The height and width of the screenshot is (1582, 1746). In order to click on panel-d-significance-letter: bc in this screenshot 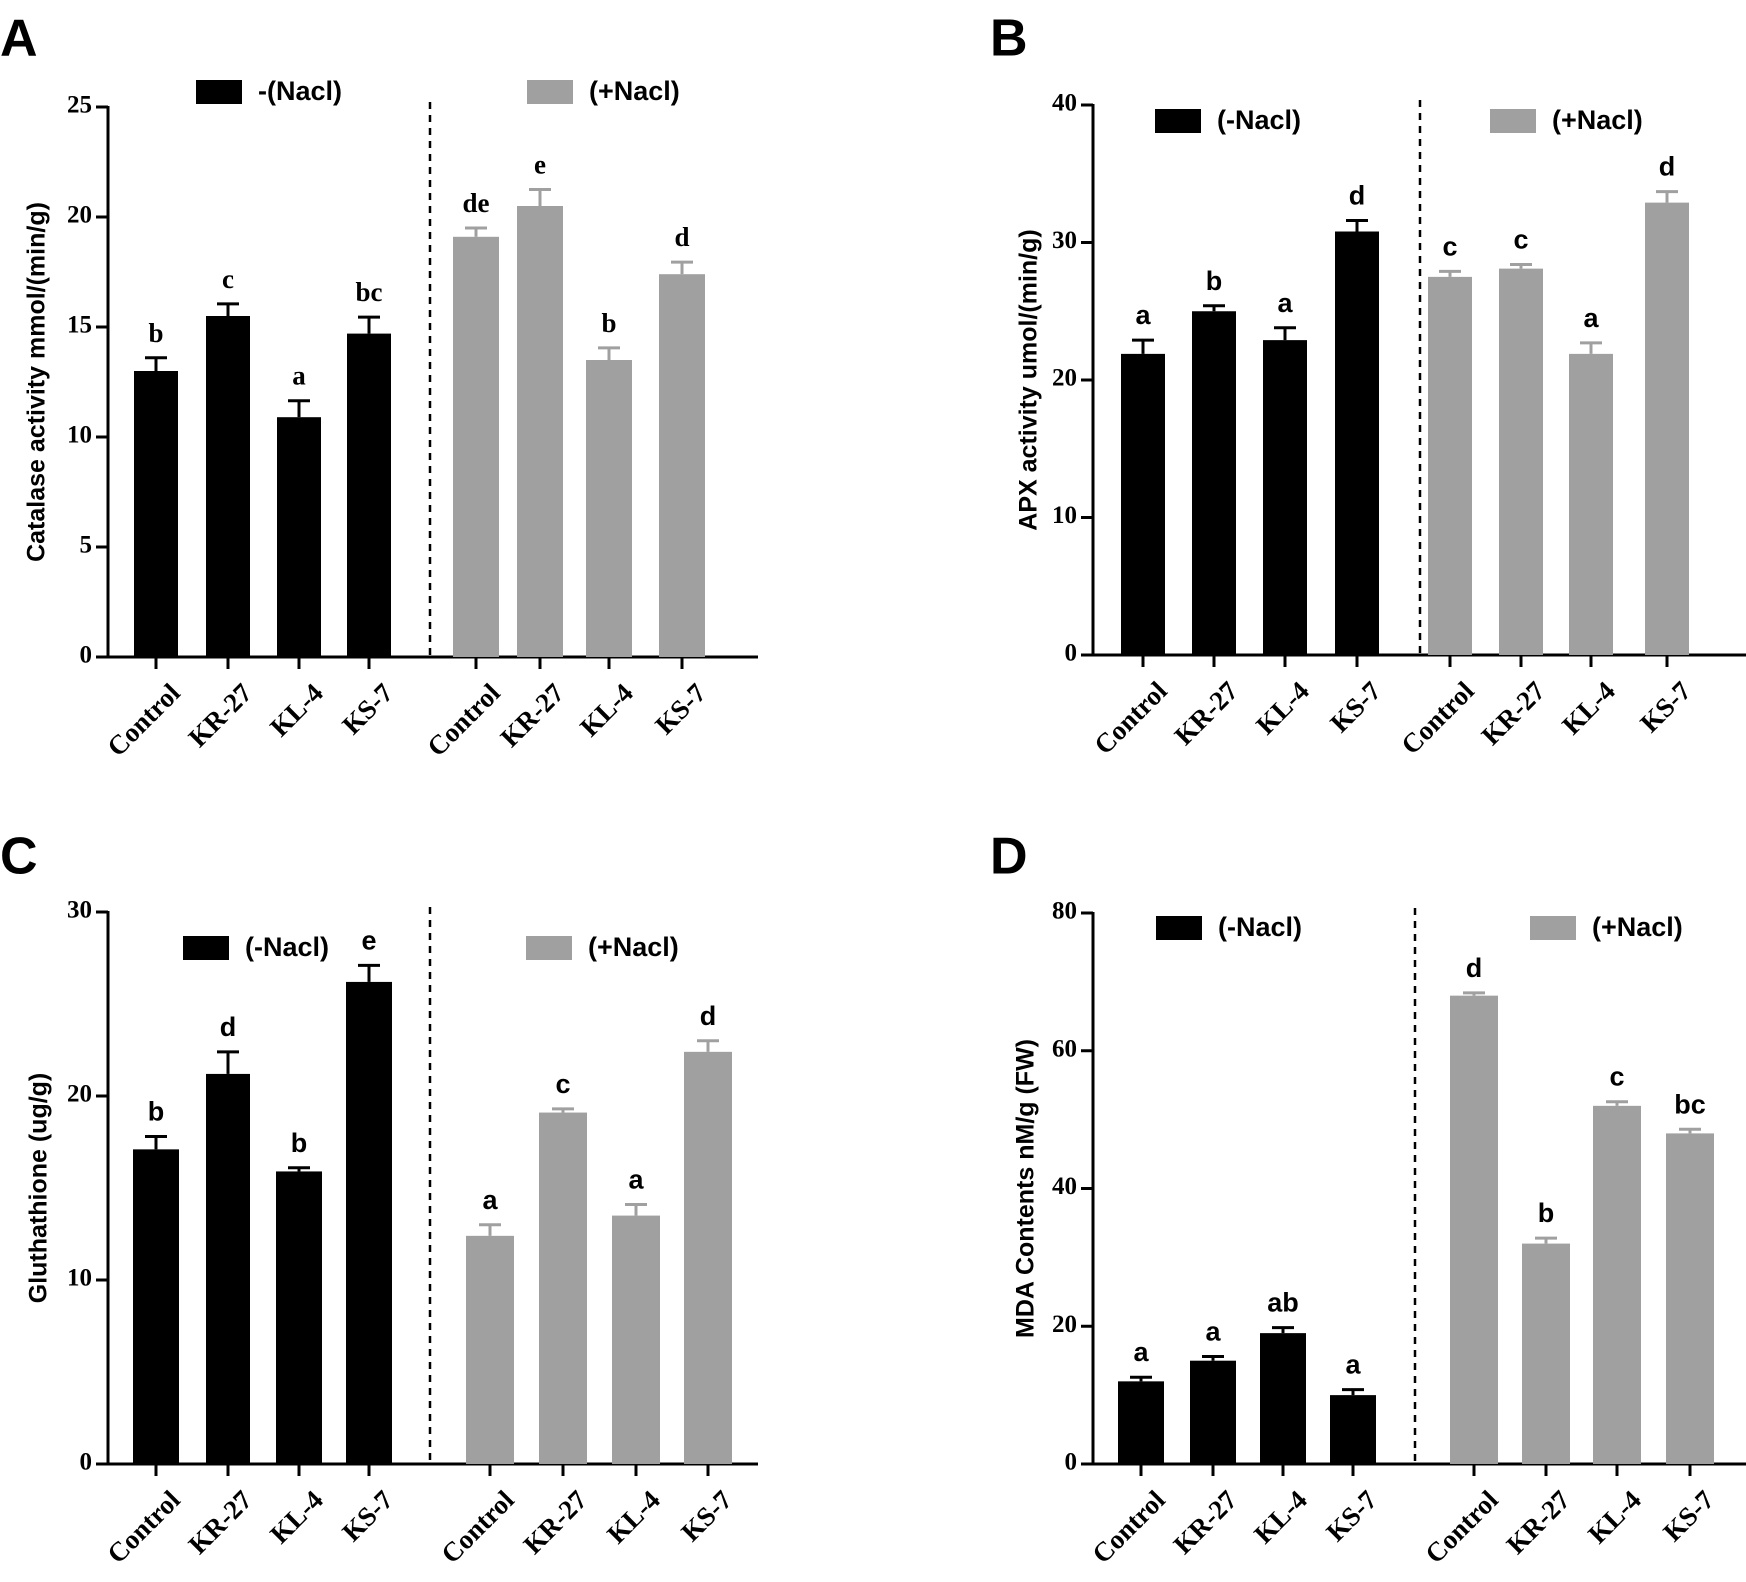, I will do `click(1690, 1104)`.